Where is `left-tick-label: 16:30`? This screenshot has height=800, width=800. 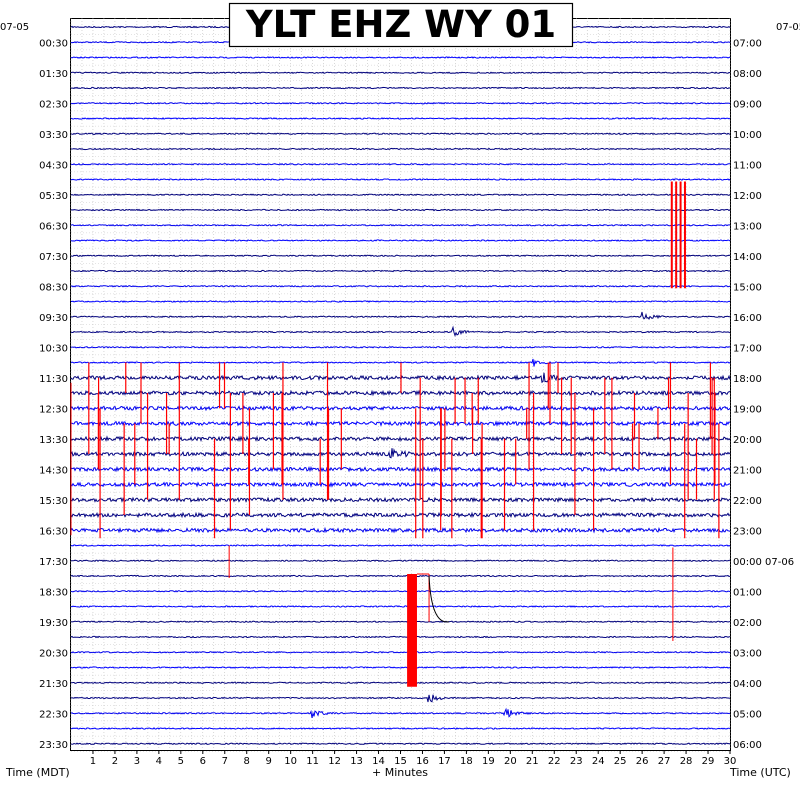 left-tick-label: 16:30 is located at coordinates (53, 531).